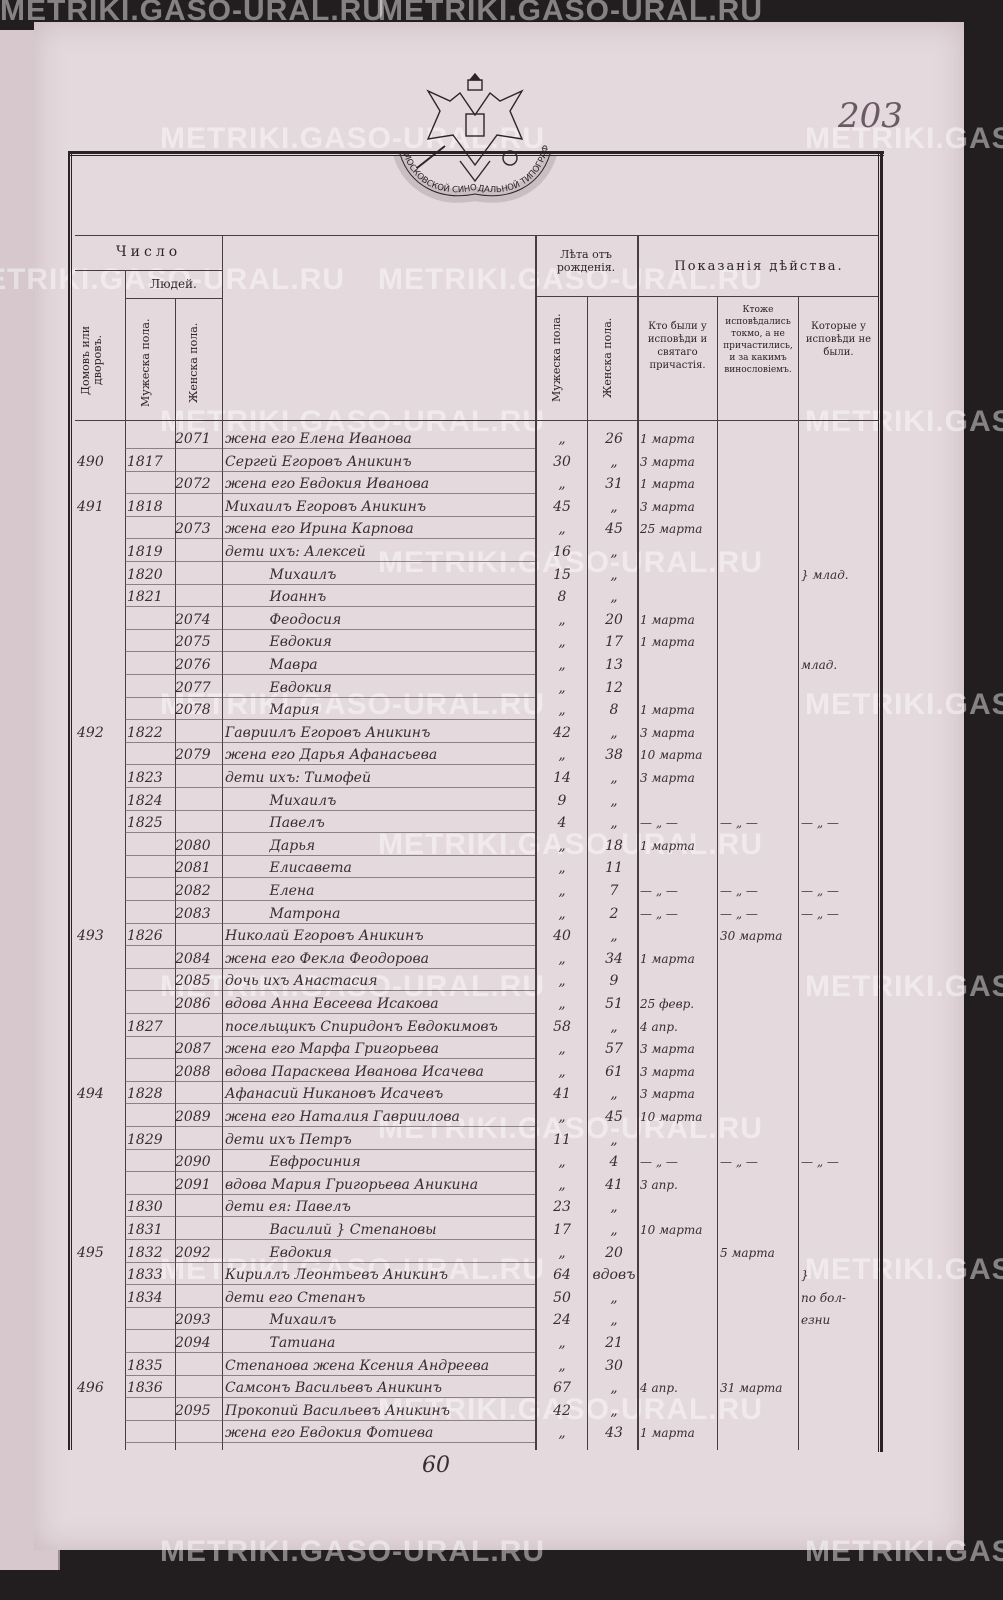 The height and width of the screenshot is (1600, 1003). What do you see at coordinates (659, 1184) in the screenshot?
I see `confessed-date: 3 апр.` at bounding box center [659, 1184].